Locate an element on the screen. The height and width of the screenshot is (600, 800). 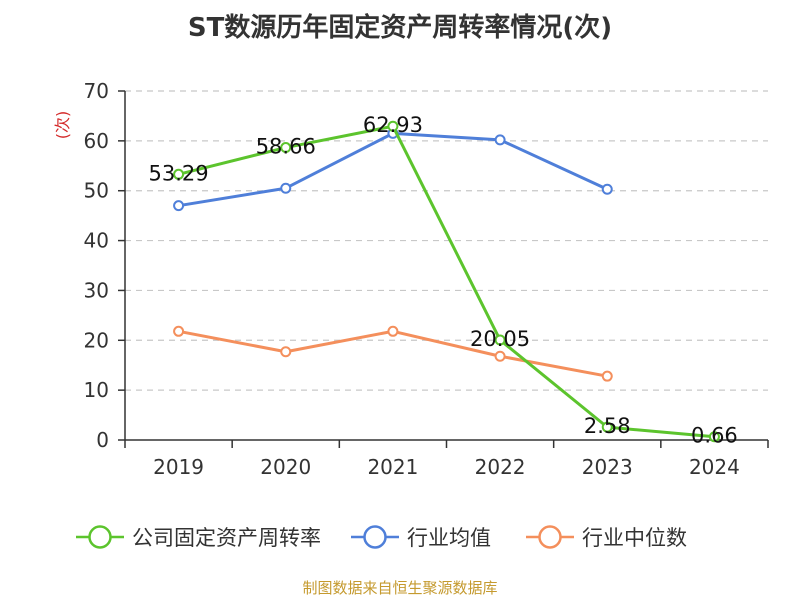
y-tick-label: 30 is located at coordinates (96, 290).